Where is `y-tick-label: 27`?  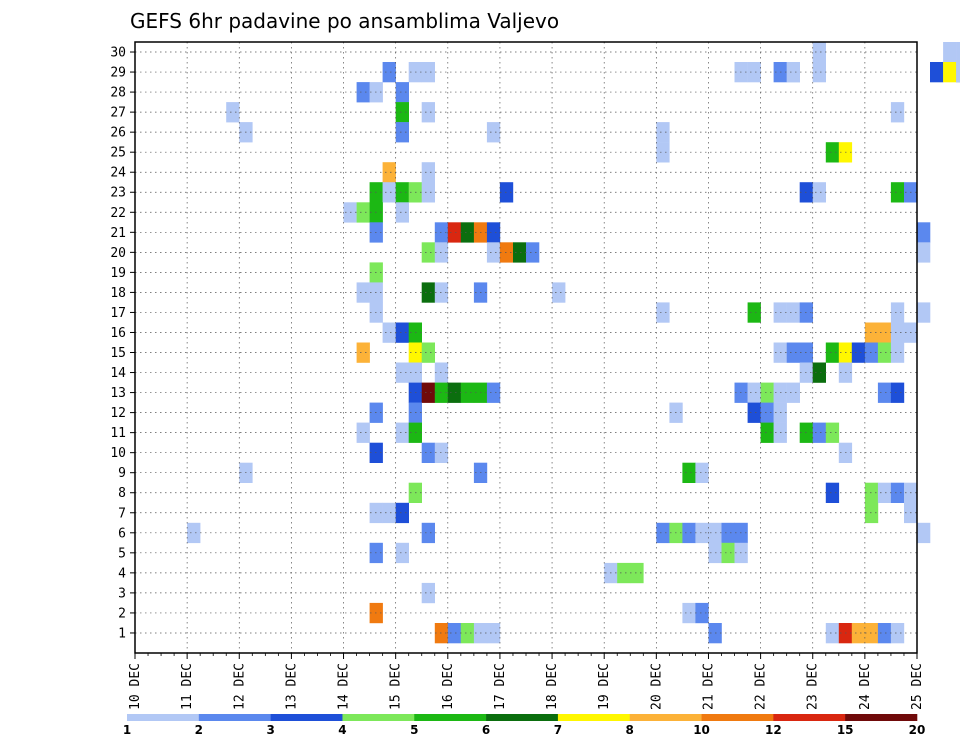
y-tick-label: 27 is located at coordinates (118, 113).